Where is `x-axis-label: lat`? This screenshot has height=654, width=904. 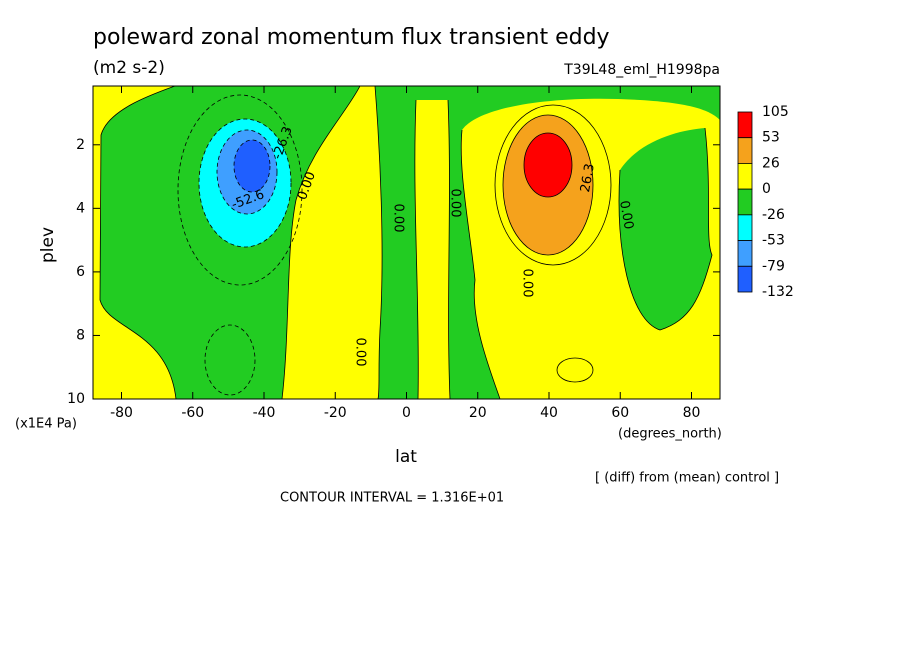 x-axis-label: lat is located at coordinates (406, 457).